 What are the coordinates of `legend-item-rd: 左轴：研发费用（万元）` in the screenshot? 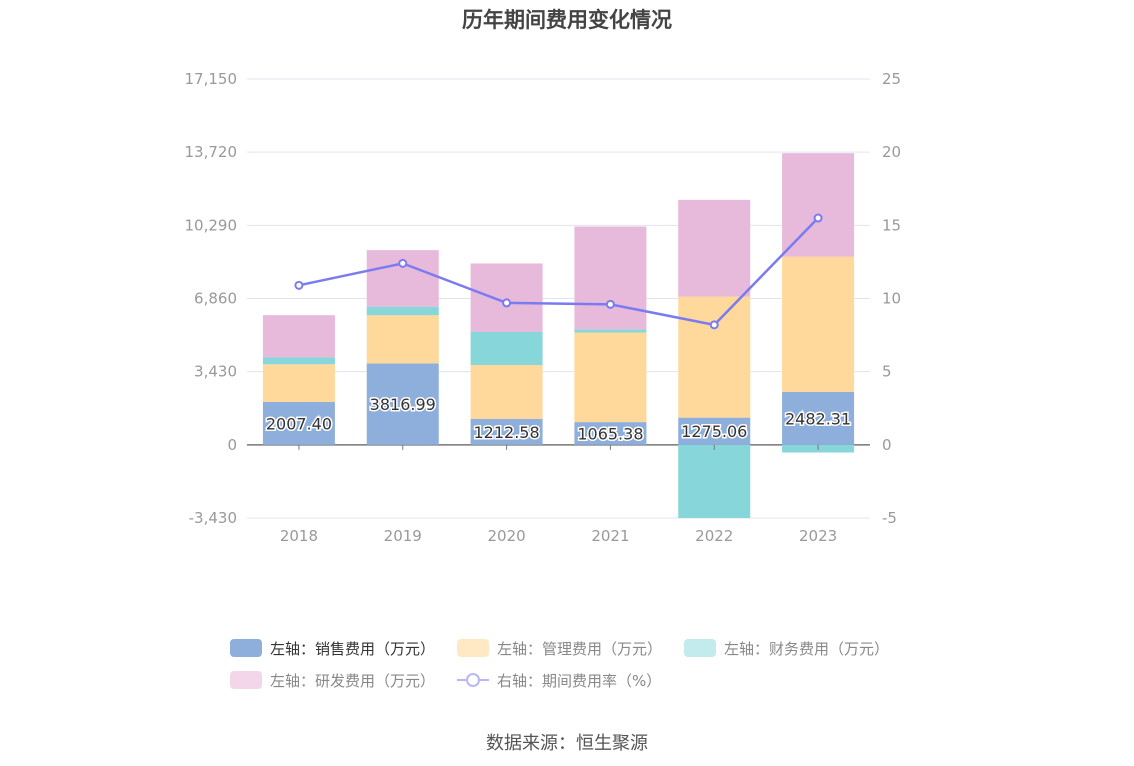 It's located at (332, 680).